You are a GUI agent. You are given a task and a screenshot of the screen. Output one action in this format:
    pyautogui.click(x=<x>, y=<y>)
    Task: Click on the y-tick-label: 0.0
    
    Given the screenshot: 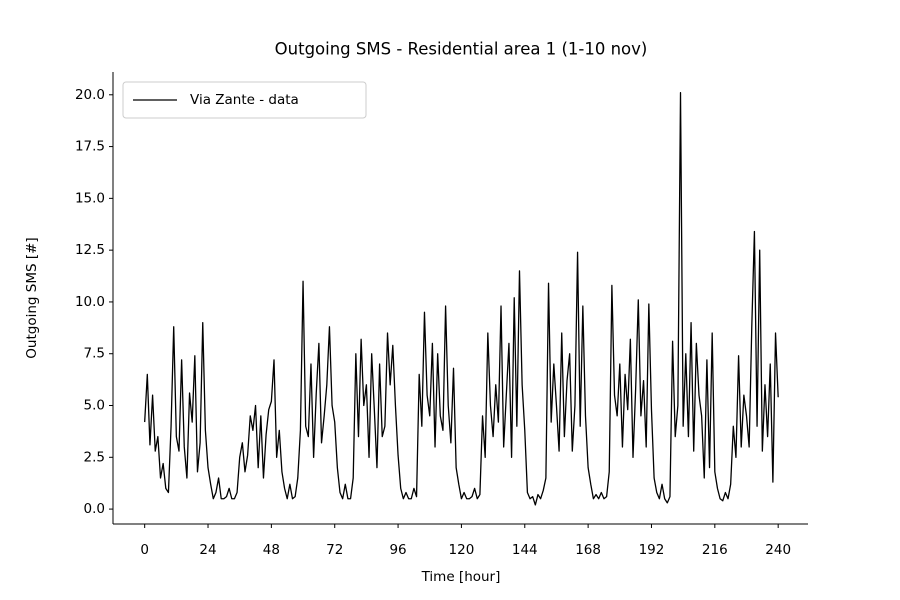 What is the action you would take?
    pyautogui.click(x=94, y=509)
    